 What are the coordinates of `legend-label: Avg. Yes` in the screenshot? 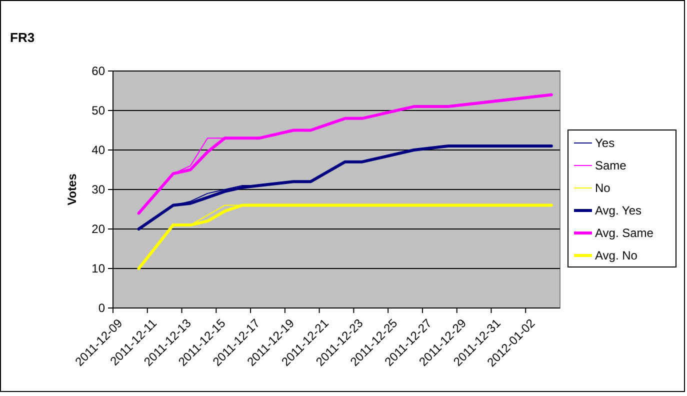 It's located at (618, 211).